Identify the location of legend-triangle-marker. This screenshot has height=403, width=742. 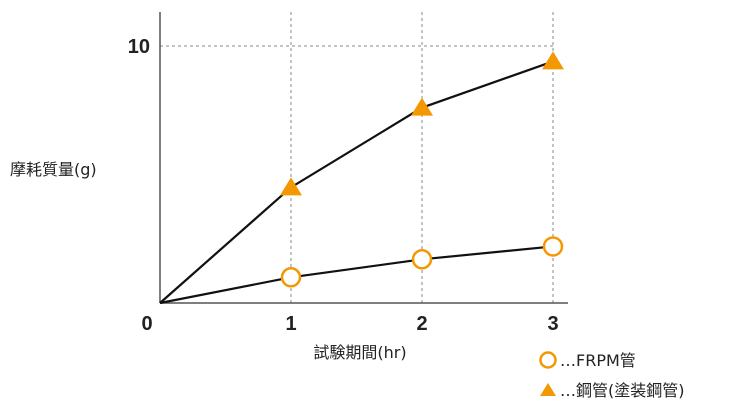
(548, 389).